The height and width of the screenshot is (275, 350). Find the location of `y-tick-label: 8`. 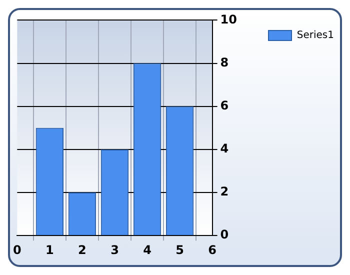

y-tick-label: 8 is located at coordinates (224, 62).